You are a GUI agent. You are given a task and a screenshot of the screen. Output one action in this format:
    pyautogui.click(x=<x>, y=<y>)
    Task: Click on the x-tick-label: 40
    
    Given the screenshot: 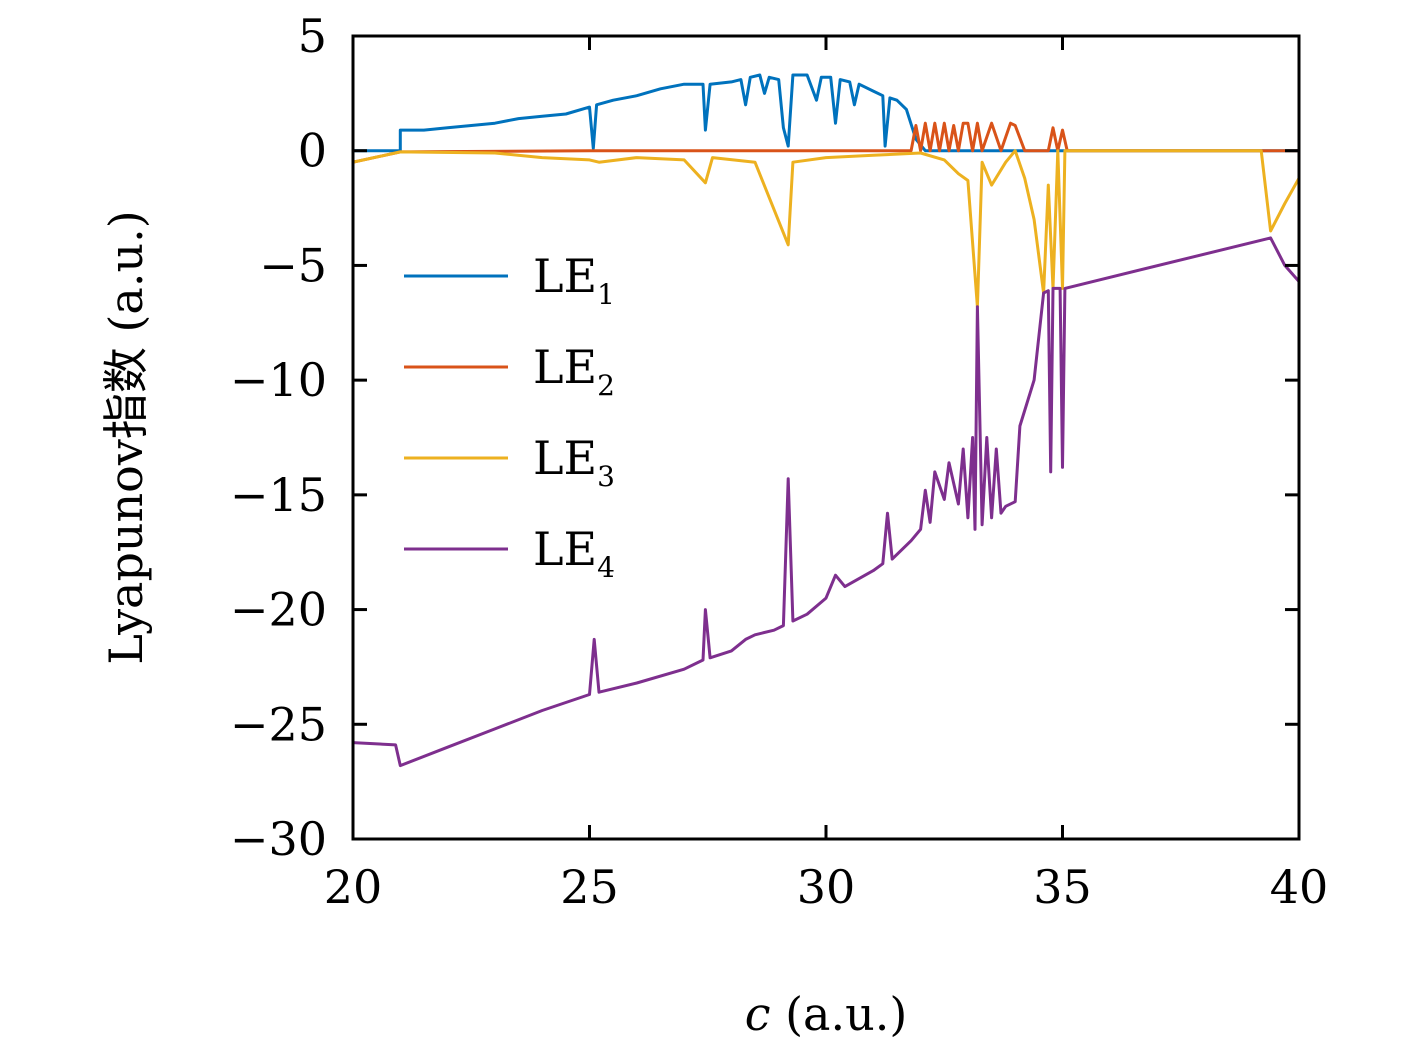 What is the action you would take?
    pyautogui.click(x=1299, y=887)
    